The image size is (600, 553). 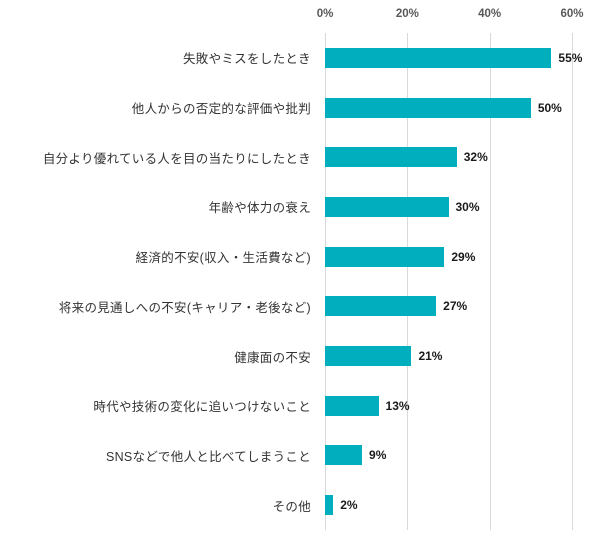 What do you see at coordinates (221, 109) in the screenshot?
I see `category-label: 他人からの否定的な評価や批判` at bounding box center [221, 109].